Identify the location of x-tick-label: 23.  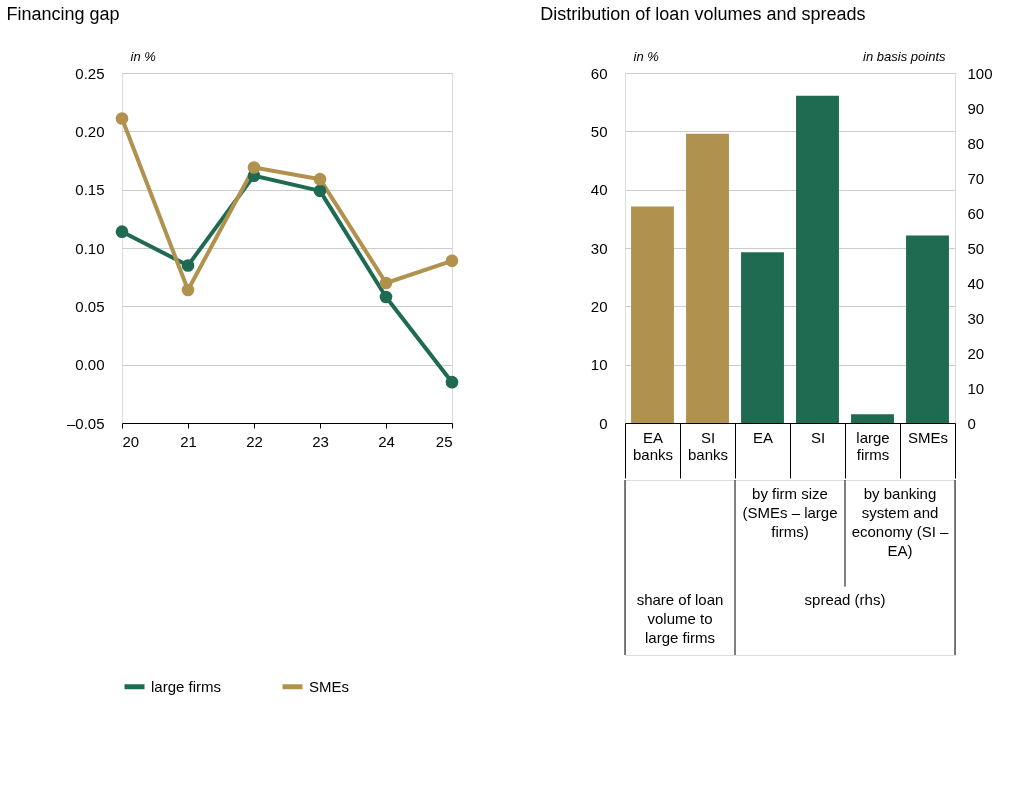
(320, 441).